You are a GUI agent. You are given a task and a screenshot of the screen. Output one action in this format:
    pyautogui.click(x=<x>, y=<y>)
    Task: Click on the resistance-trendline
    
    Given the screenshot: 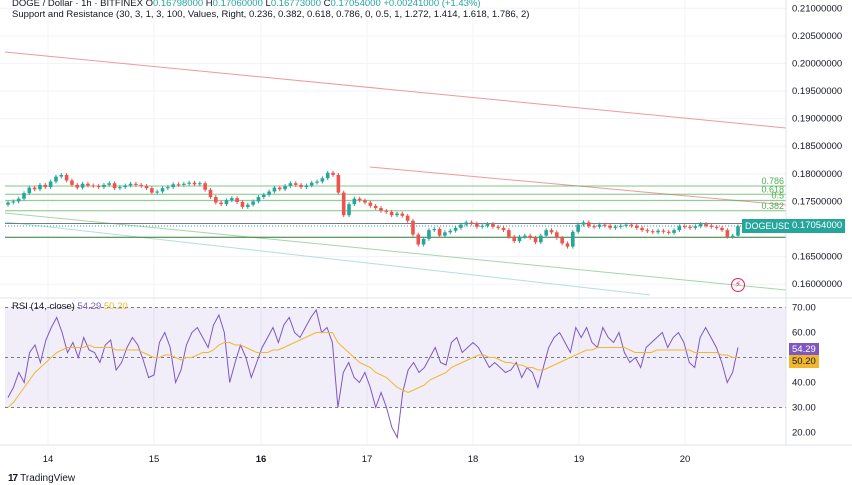 What is the action you would take?
    pyautogui.click(x=395, y=90)
    